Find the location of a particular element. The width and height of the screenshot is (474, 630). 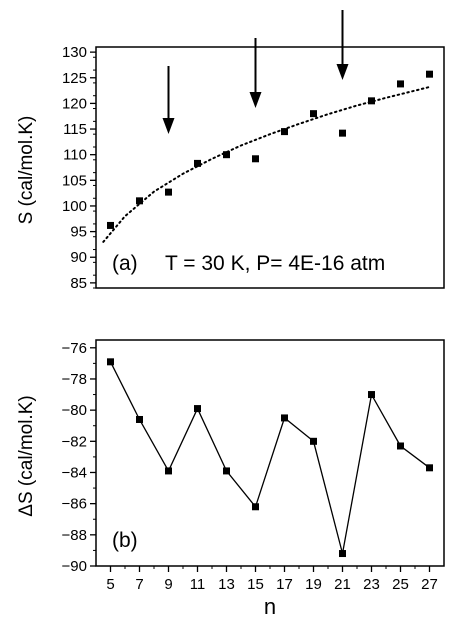

x-tick-label: 25 is located at coordinates (400, 584).